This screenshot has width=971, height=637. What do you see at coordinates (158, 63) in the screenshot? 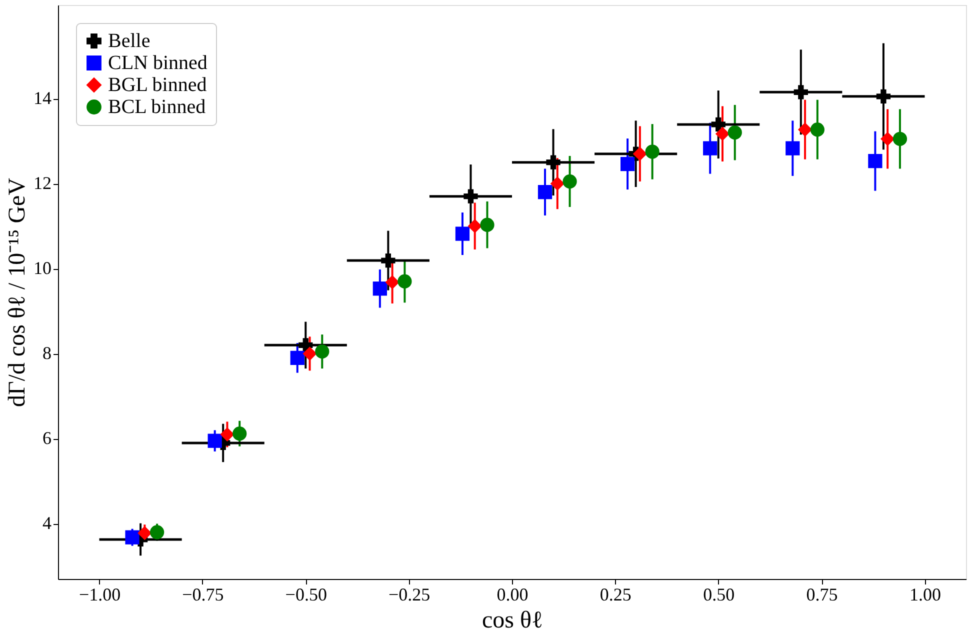
I see `legend-label: CLN binned` at bounding box center [158, 63].